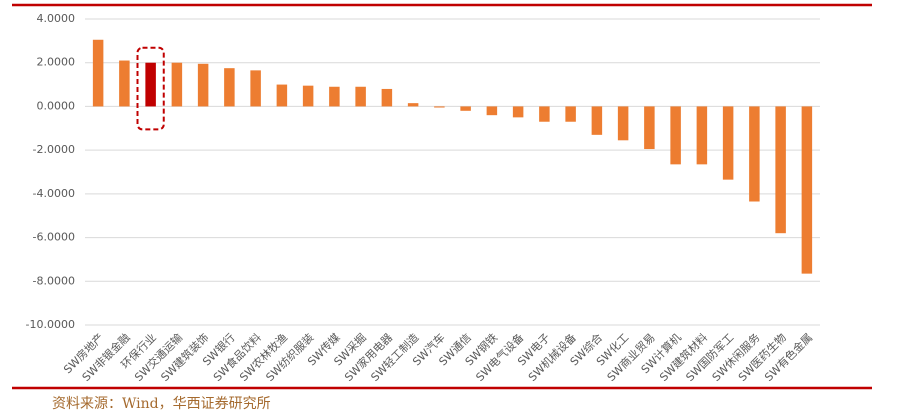 The height and width of the screenshot is (413, 899). Describe the element at coordinates (54, 237) in the screenshot. I see `y-tick-label: -6.0000` at that location.